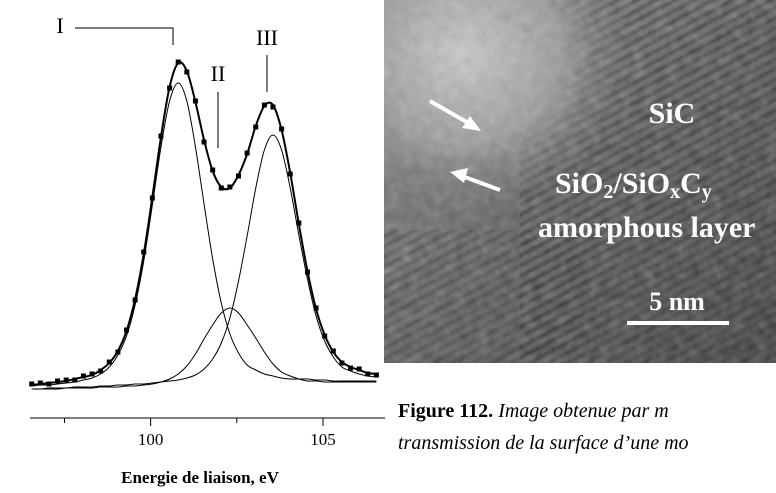  I want to click on caption-line: Figure 112. Image obtenue par m, so click(533, 411).